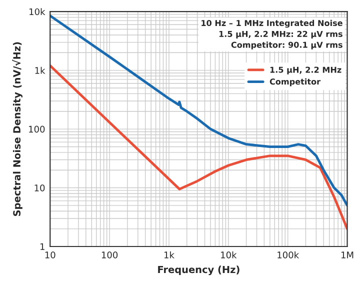 The image size is (358, 290). I want to click on y-tick-label: 10, so click(39, 188).